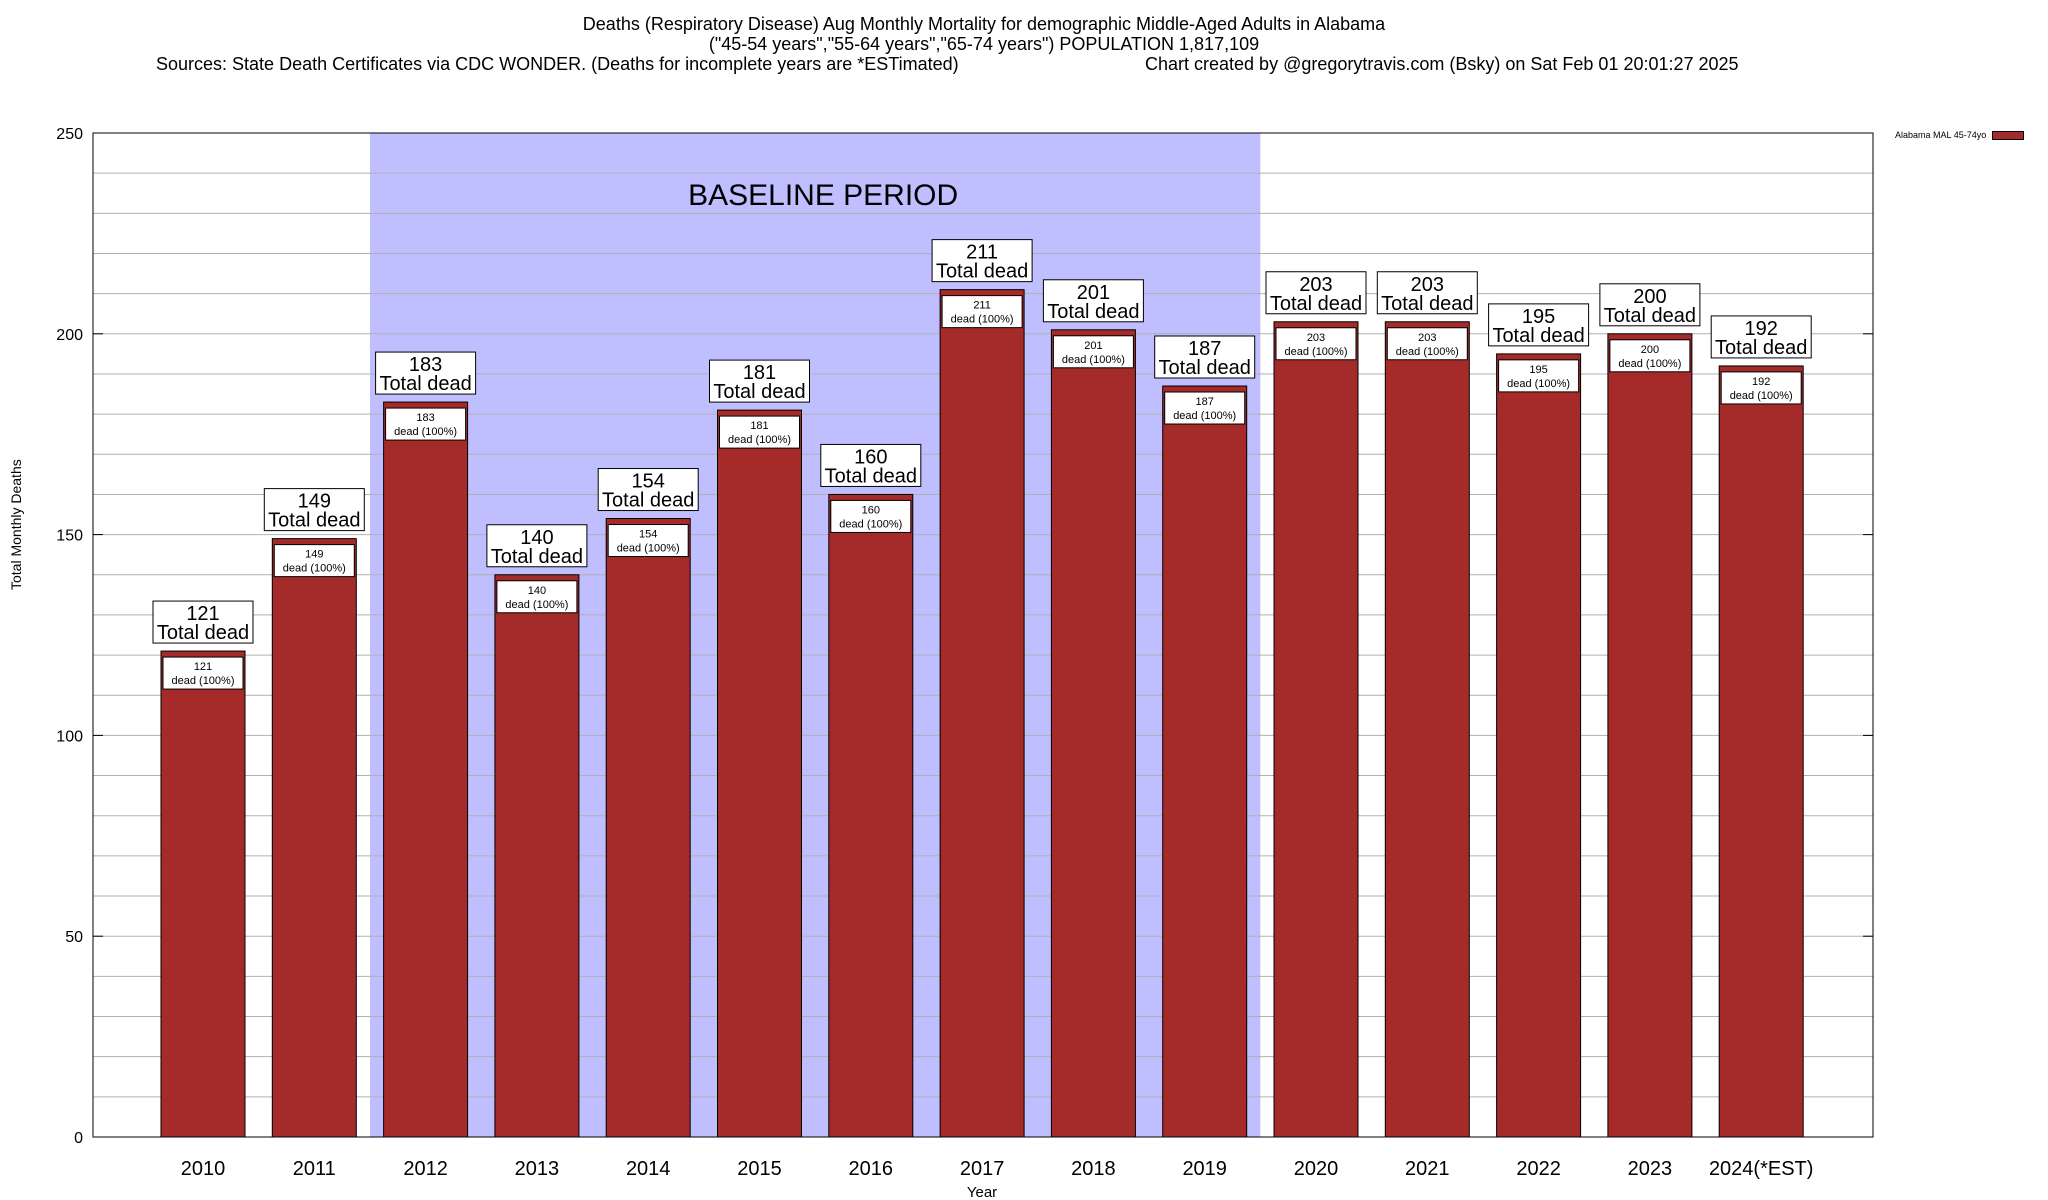 The width and height of the screenshot is (2048, 1200). What do you see at coordinates (1204, 349) in the screenshot?
I see `top-label-value: 187` at bounding box center [1204, 349].